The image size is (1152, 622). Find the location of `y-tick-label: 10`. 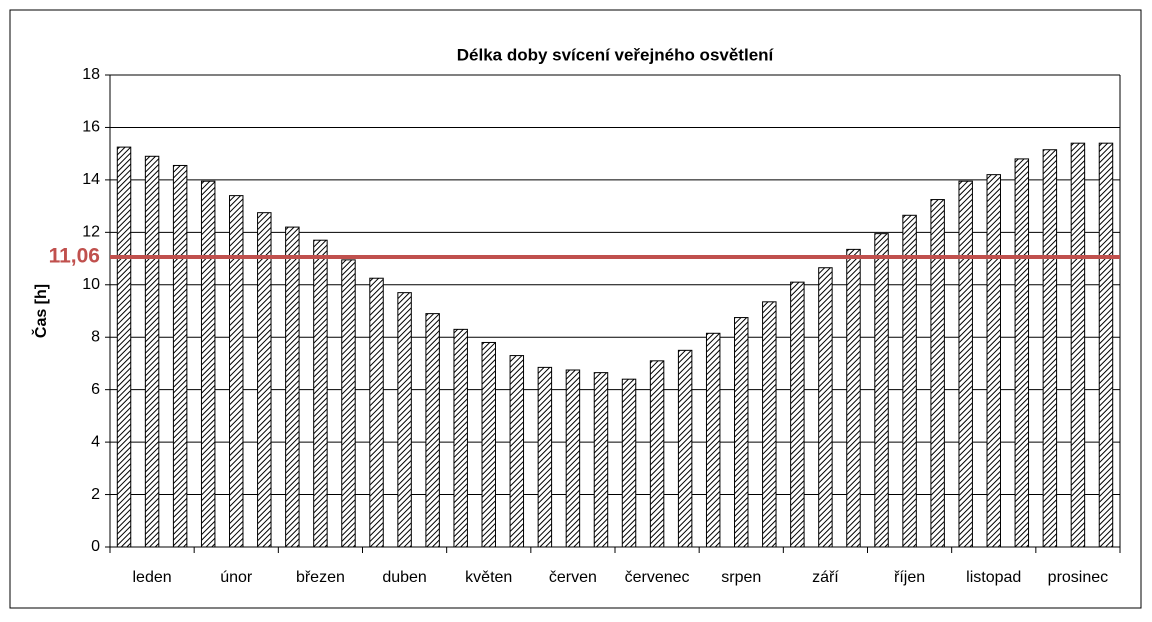

y-tick-label: 10 is located at coordinates (91, 284).